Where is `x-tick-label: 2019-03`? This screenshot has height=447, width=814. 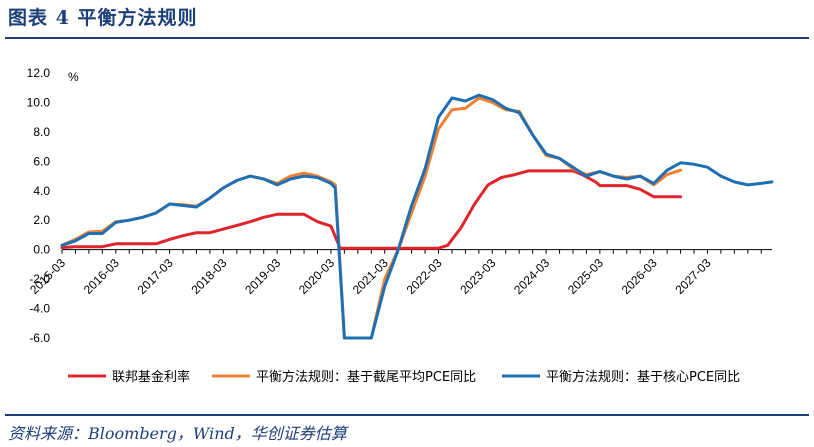
x-tick-label: 2019-03 is located at coordinates (262, 276).